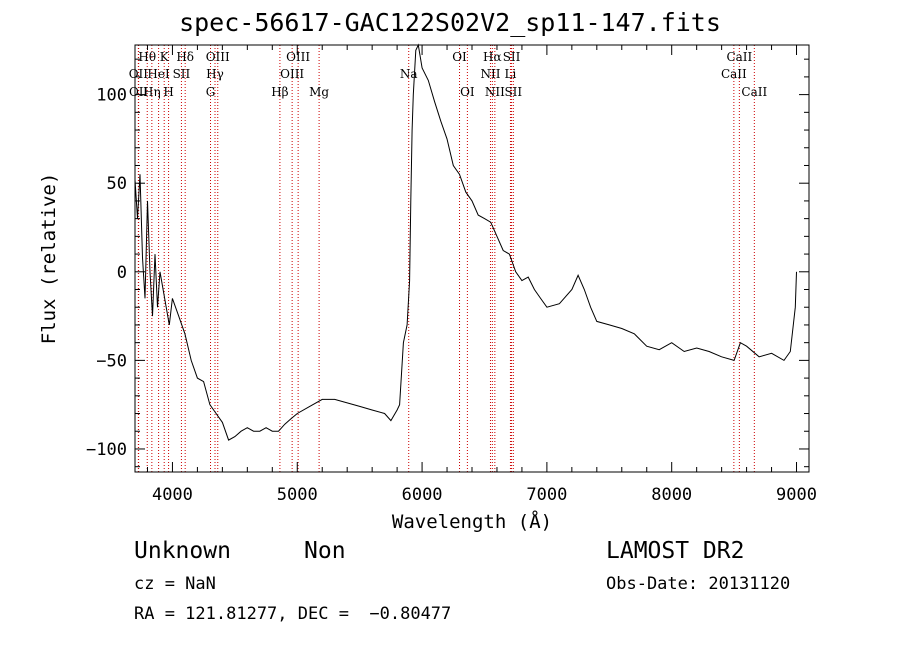 The image size is (900, 649). Describe the element at coordinates (698, 584) in the screenshot. I see `obs-date: Obs-Date: 20131120` at that location.